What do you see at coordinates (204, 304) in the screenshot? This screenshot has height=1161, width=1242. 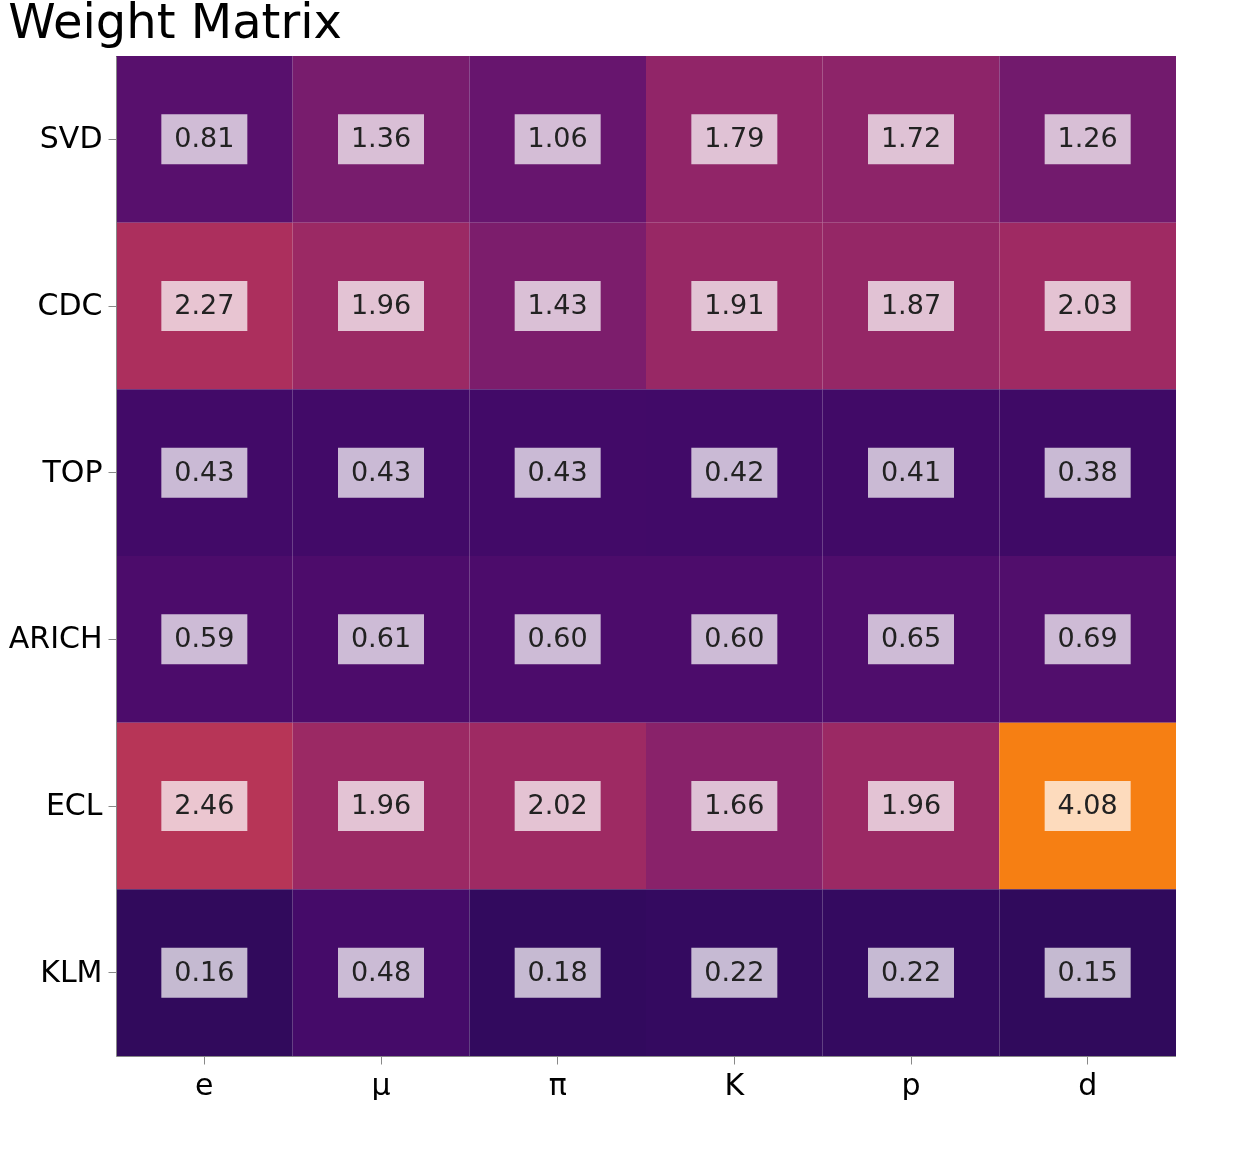 I see `data-label: 2.27` at bounding box center [204, 304].